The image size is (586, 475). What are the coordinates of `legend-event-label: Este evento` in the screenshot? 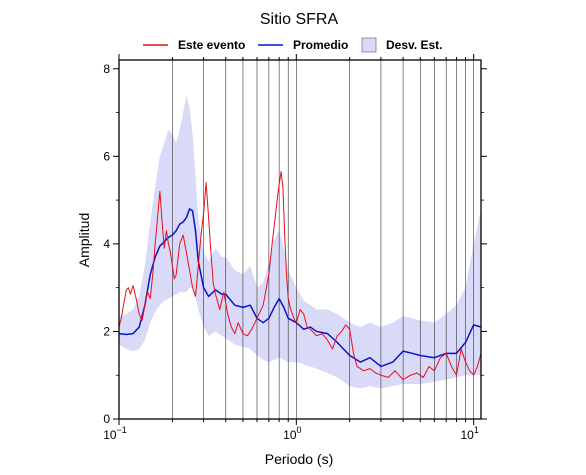 It's located at (211, 45).